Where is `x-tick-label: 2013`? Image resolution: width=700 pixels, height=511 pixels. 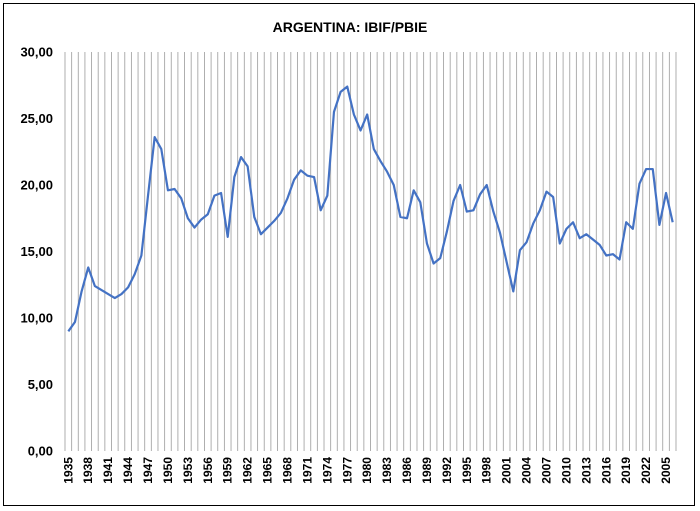 x-tick-label: 2013 is located at coordinates (586, 470).